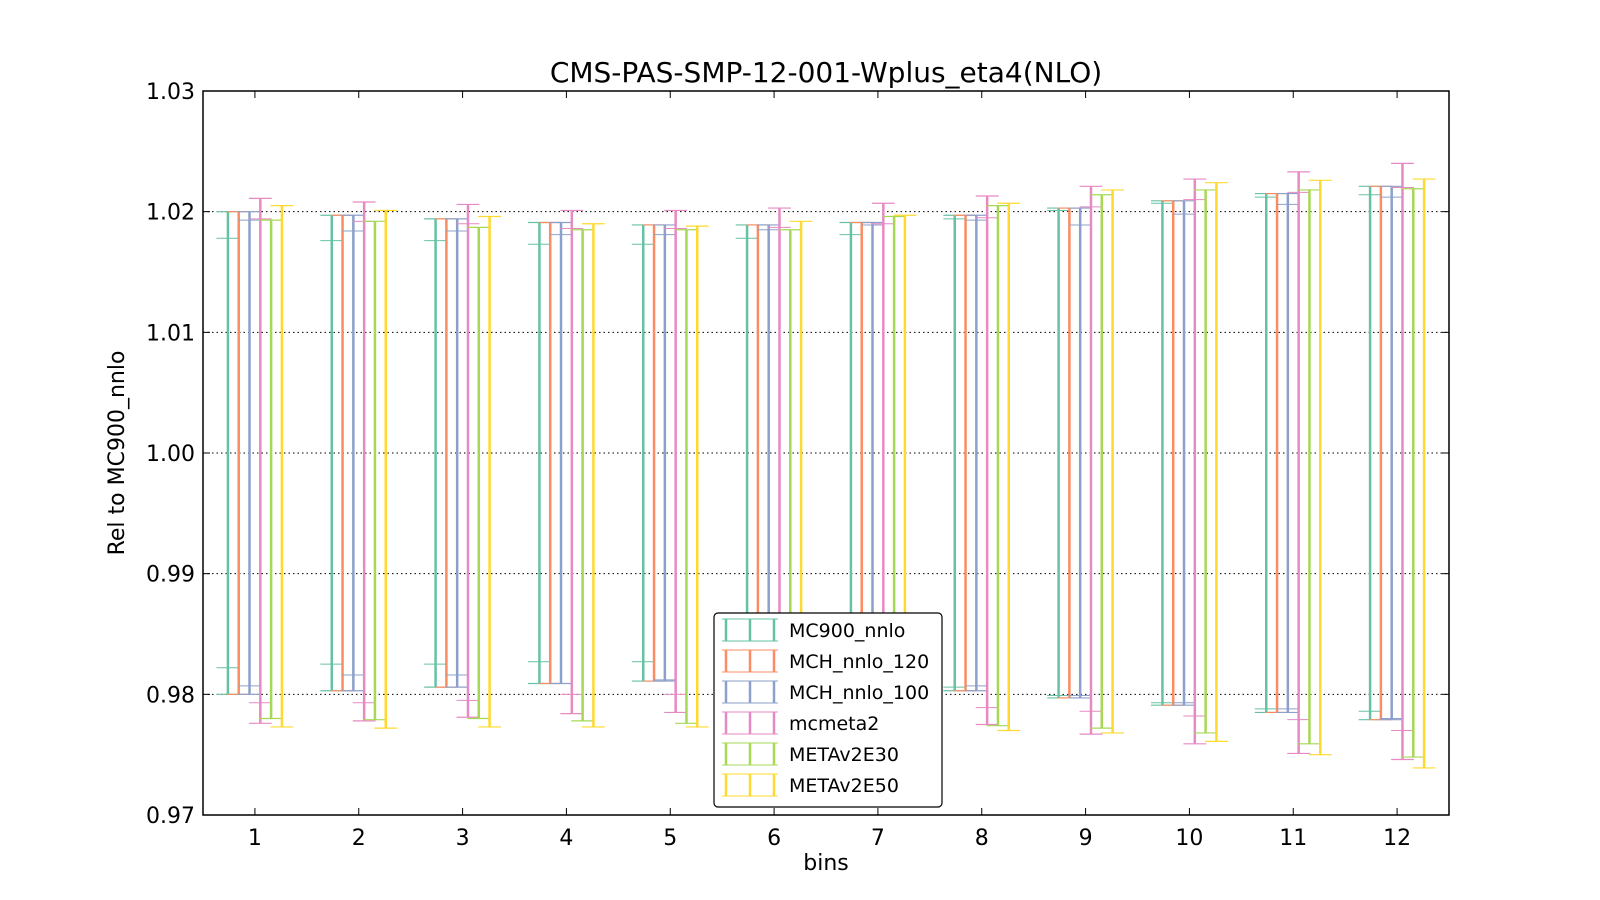 The image size is (1600, 900). I want to click on x-tick-label: 6, so click(774, 838).